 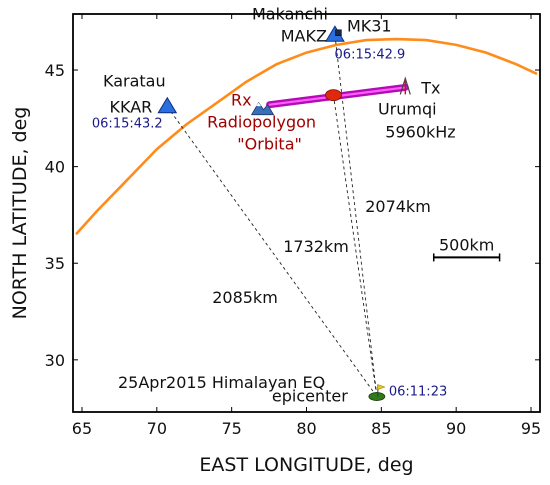 I want to click on x-tick-label: 85, so click(x=381, y=428).